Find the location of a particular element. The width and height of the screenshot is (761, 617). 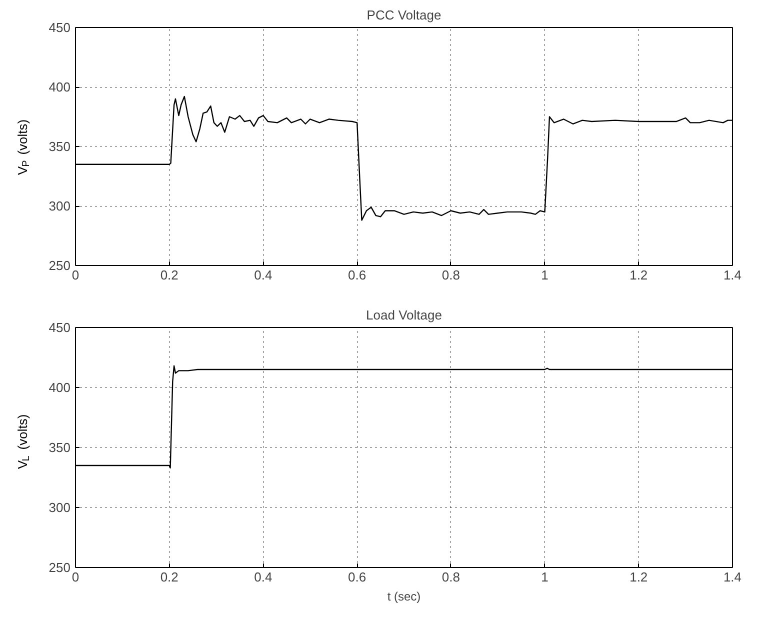

x-axis-title: t (sec) is located at coordinates (404, 597).